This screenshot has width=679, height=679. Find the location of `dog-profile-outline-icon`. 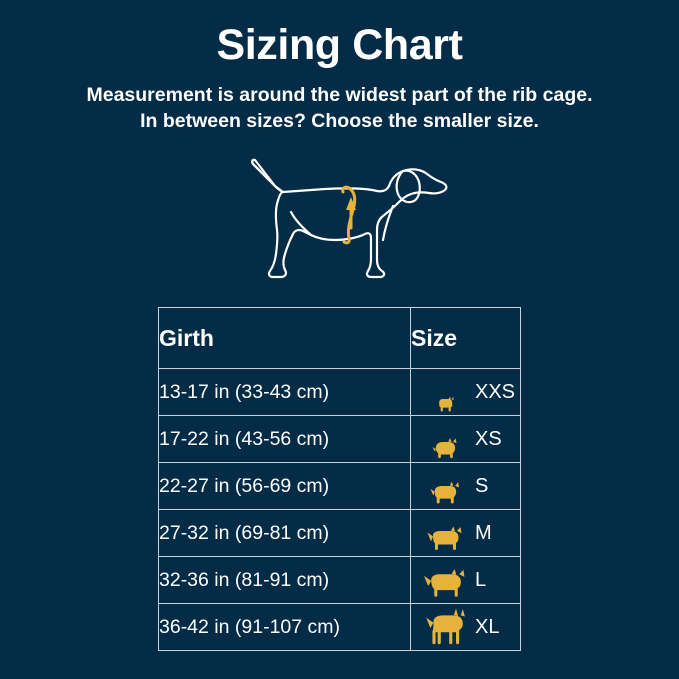

dog-profile-outline-icon is located at coordinates (348, 219).